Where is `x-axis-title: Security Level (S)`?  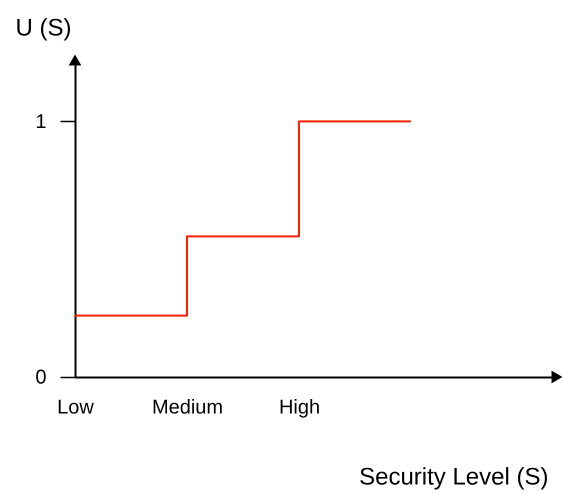
x-axis-title: Security Level (S) is located at coordinates (453, 477).